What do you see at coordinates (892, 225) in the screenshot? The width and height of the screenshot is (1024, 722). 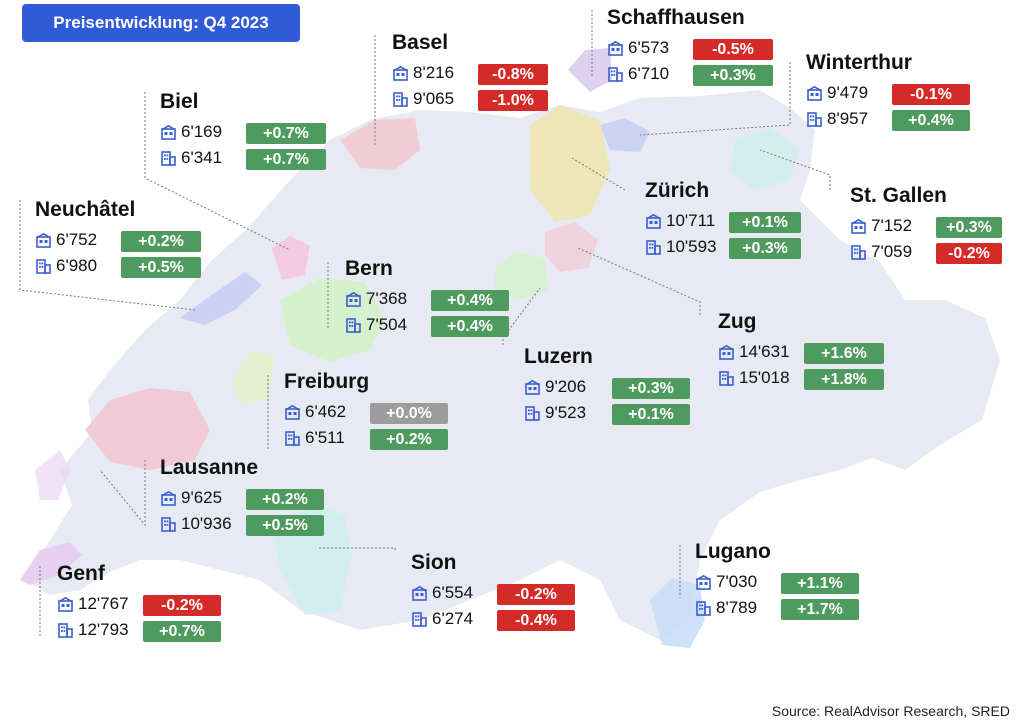 I see `apartment-price: 7'152` at bounding box center [892, 225].